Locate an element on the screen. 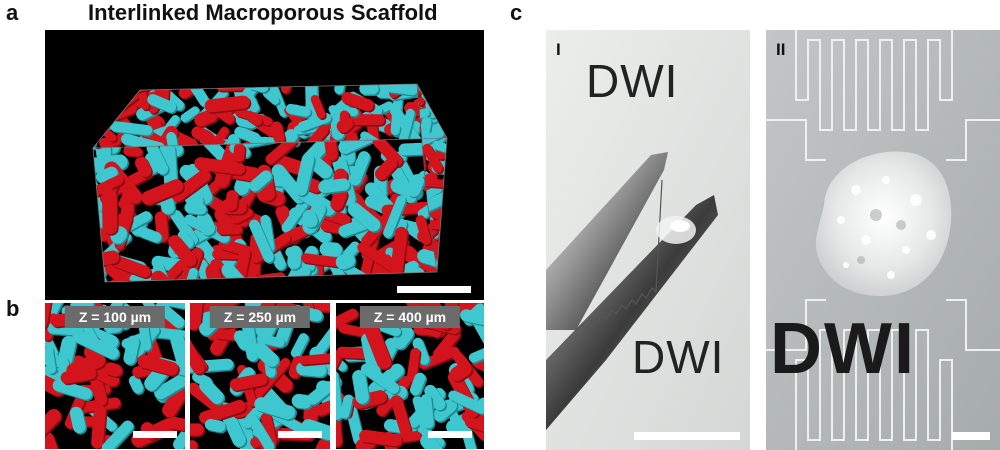  scale-bar-b3 is located at coordinates (450, 434).